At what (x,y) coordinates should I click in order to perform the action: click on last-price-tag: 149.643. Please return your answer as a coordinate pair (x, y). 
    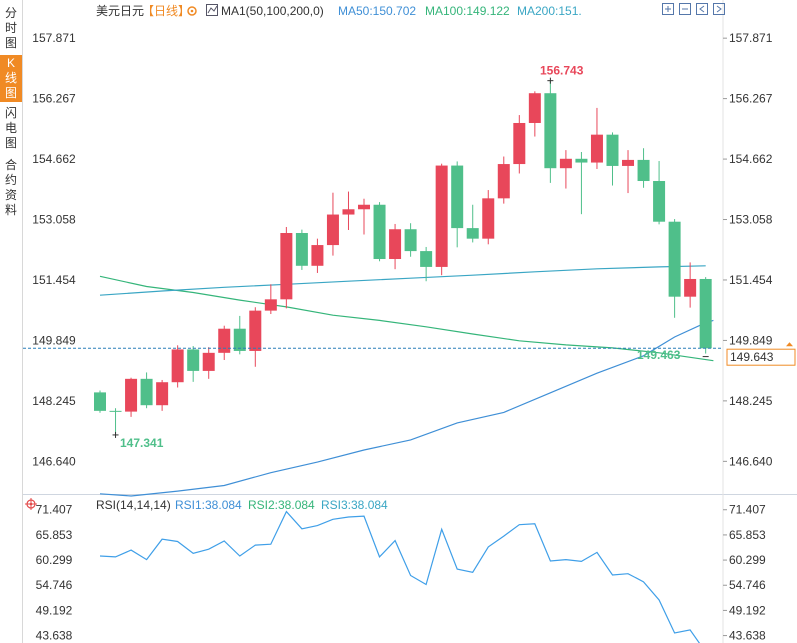
    Looking at the image, I should click on (761, 354).